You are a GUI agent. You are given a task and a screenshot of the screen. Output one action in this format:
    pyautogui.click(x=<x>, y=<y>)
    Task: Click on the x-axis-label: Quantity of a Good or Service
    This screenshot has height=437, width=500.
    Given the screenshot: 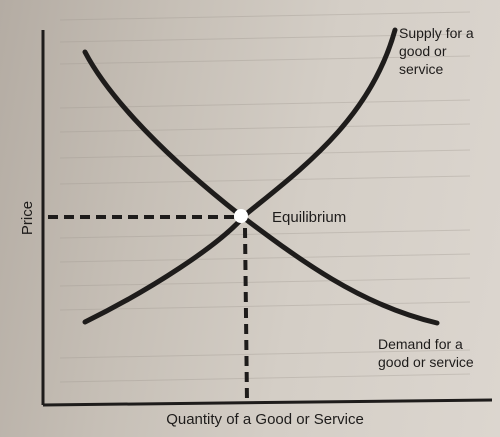 What is the action you would take?
    pyautogui.click(x=265, y=419)
    